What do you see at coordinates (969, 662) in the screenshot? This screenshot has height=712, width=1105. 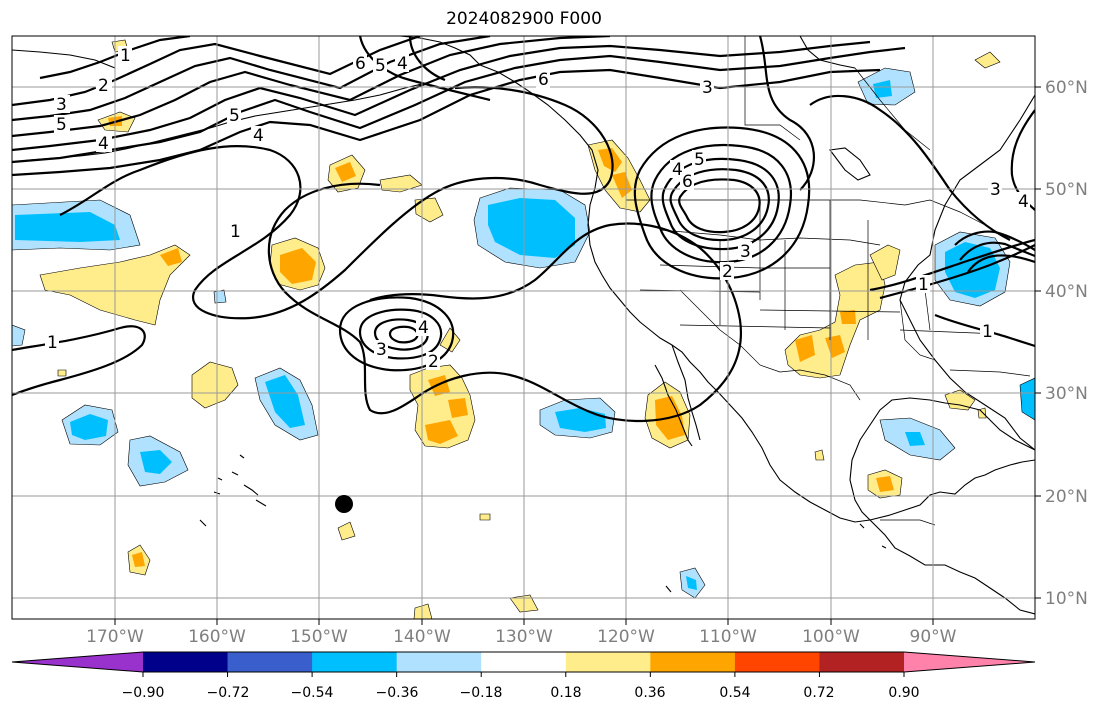 I see `colorbar-extend-max` at bounding box center [969, 662].